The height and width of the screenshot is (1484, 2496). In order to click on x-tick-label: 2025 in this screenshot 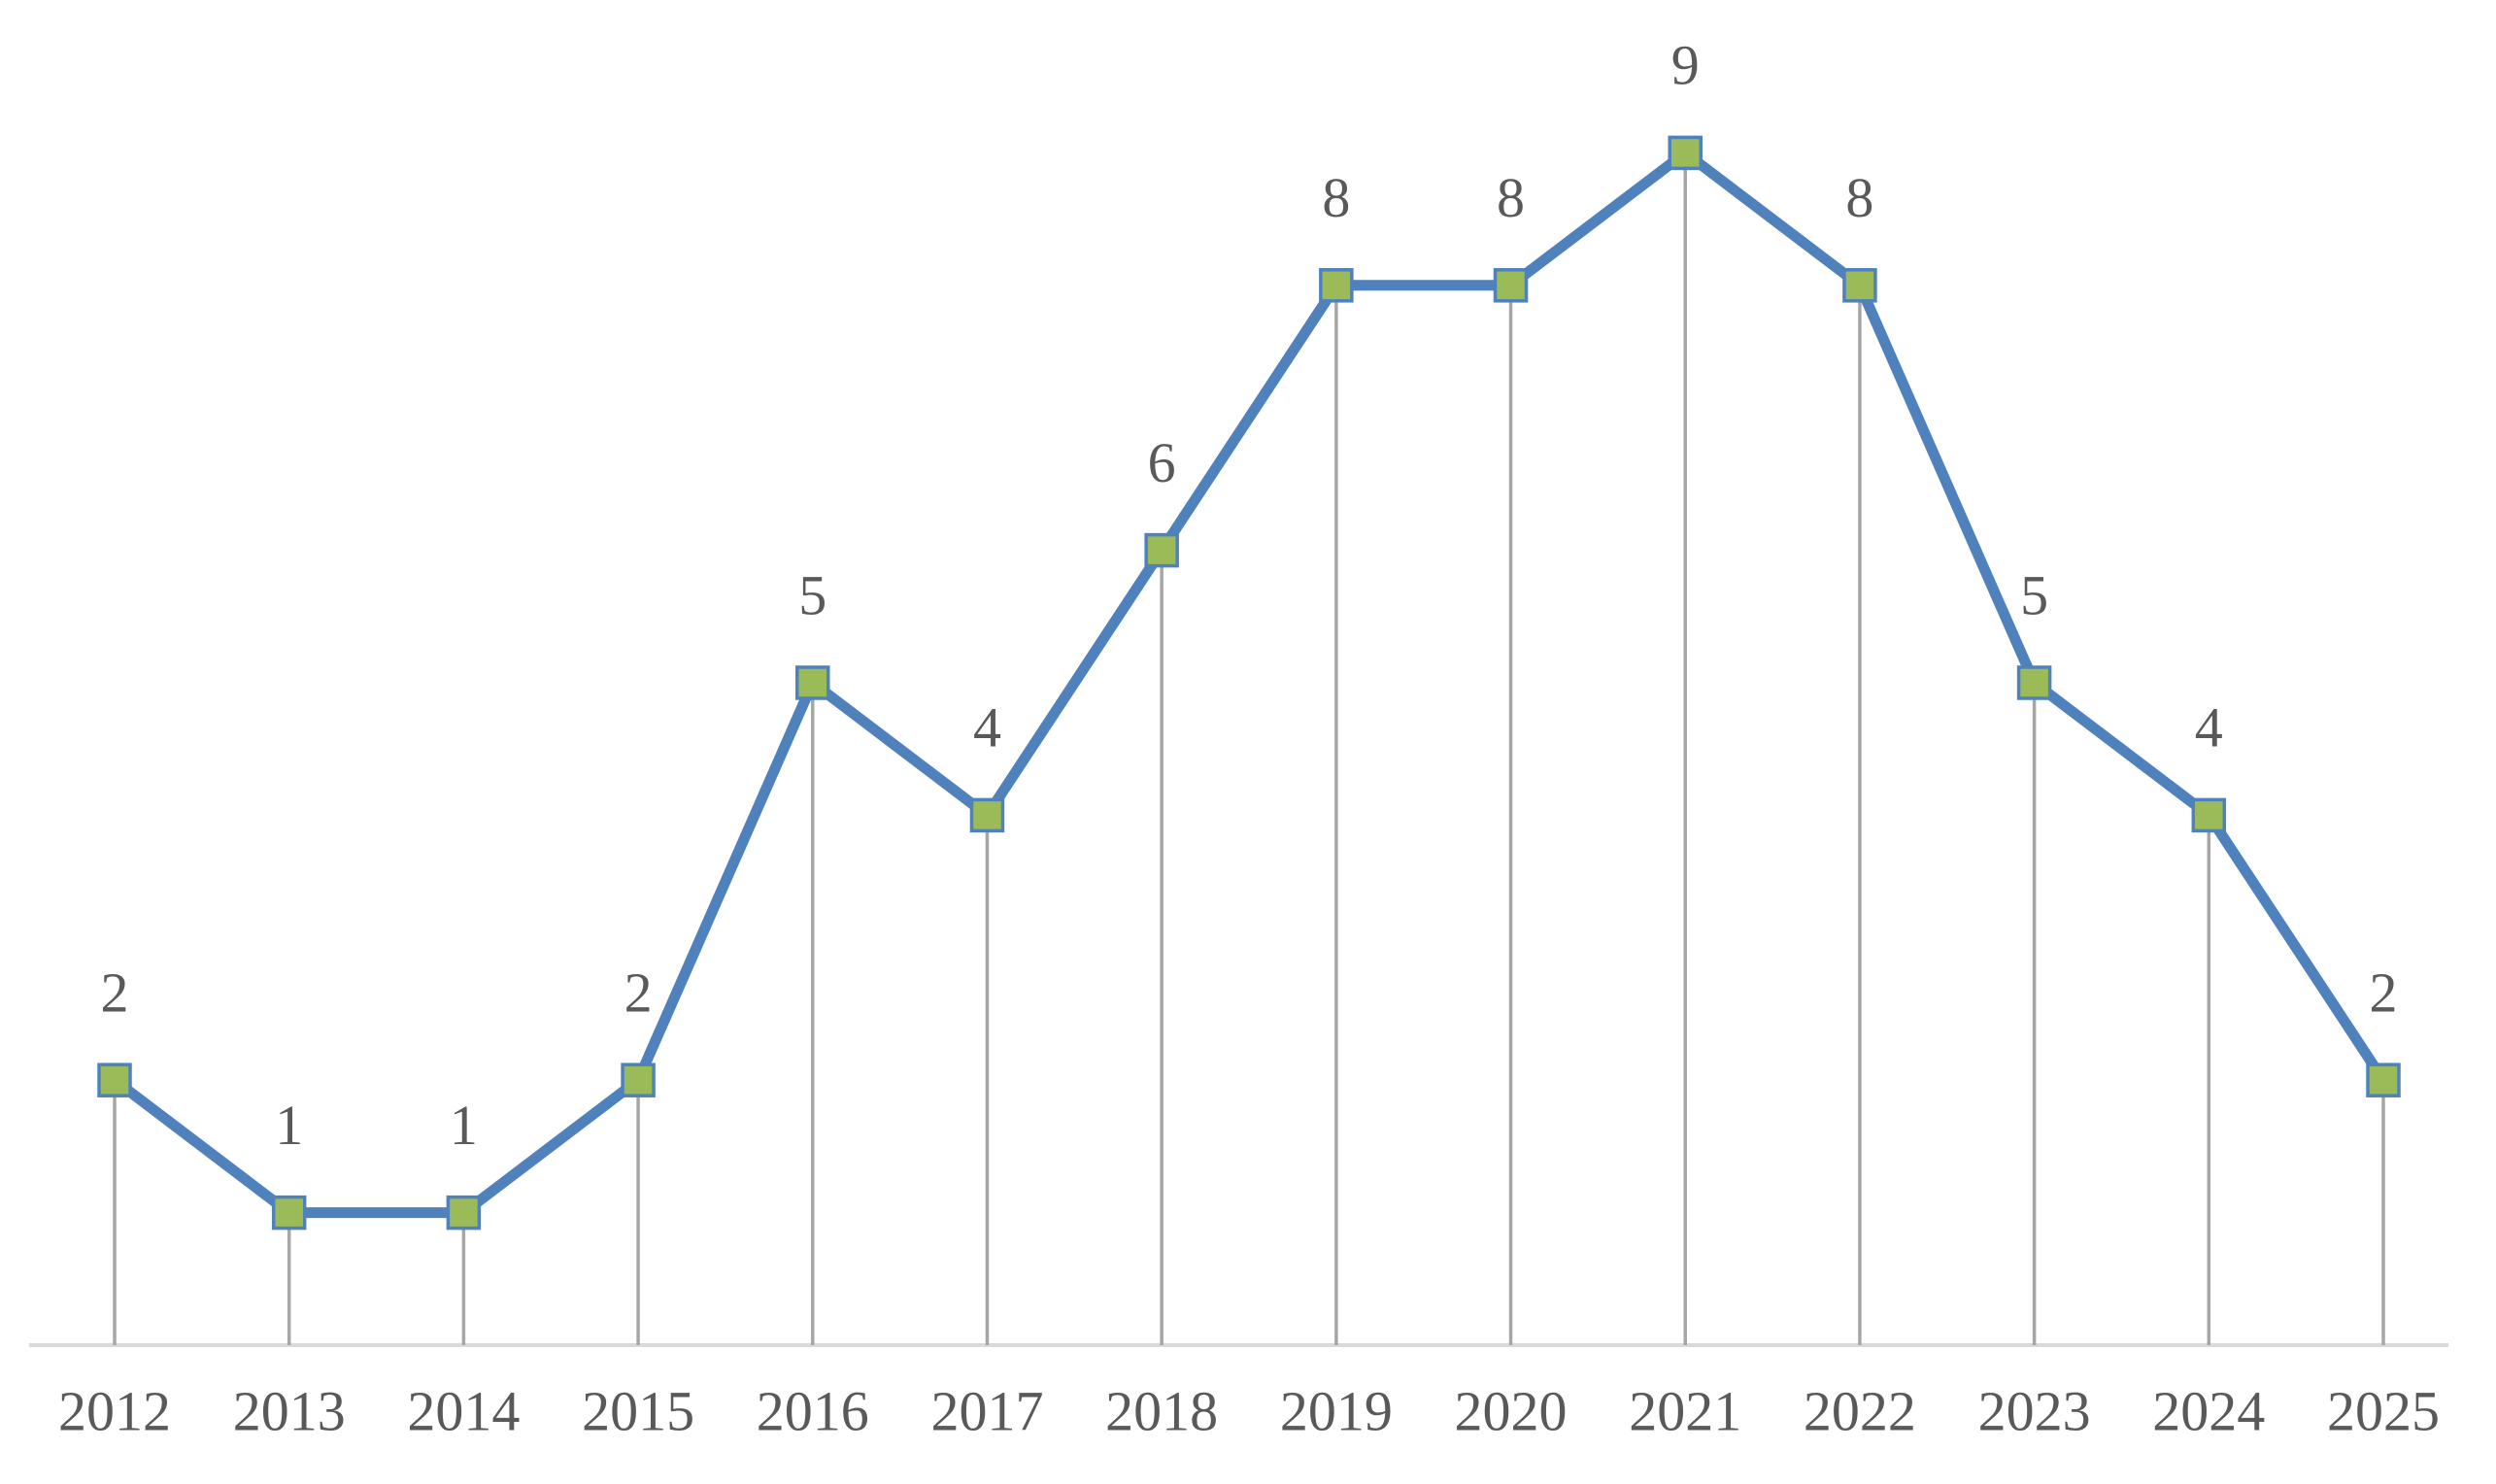, I will do `click(2383, 1410)`.